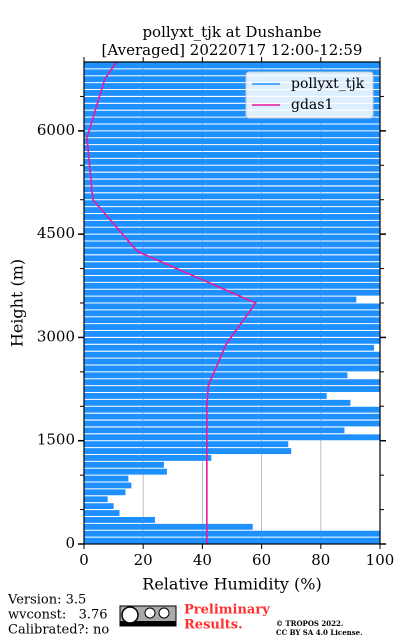 Image resolution: width=400 pixels, height=640 pixels. Describe the element at coordinates (312, 105) in the screenshot. I see `legend-label: gdas1` at that location.